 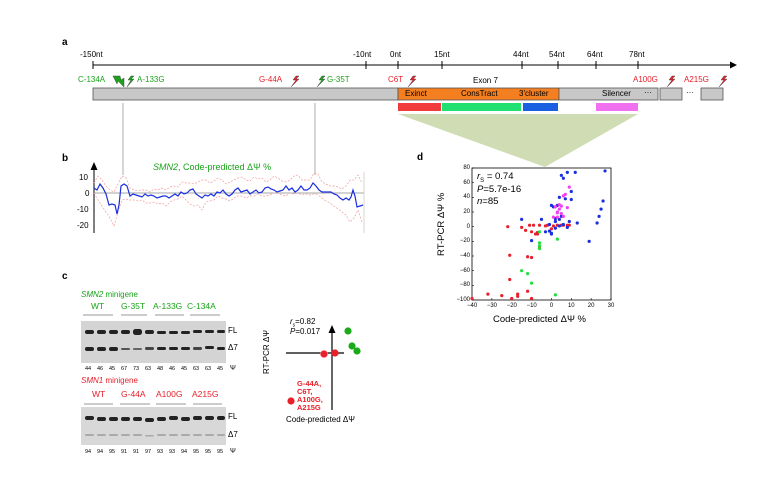 What do you see at coordinates (293, 331) in the screenshot?
I see `p-symbol: P` at bounding box center [293, 331].